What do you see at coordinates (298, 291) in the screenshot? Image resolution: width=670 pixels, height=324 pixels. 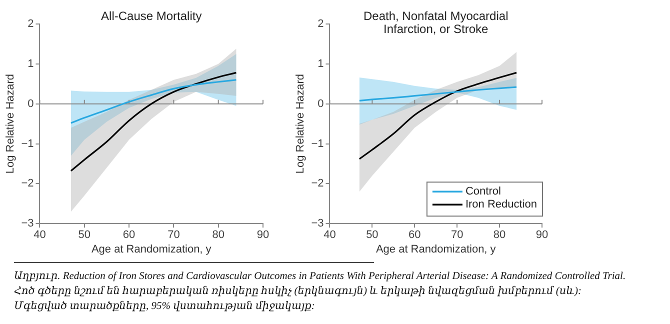 I see `text: Հոծ գծերը նշում են հարաբերական ռիսկերը հսկիչ (երկնագույն) և երկաթի նվազեցման խմբերում (սև):` at bounding box center [298, 291].